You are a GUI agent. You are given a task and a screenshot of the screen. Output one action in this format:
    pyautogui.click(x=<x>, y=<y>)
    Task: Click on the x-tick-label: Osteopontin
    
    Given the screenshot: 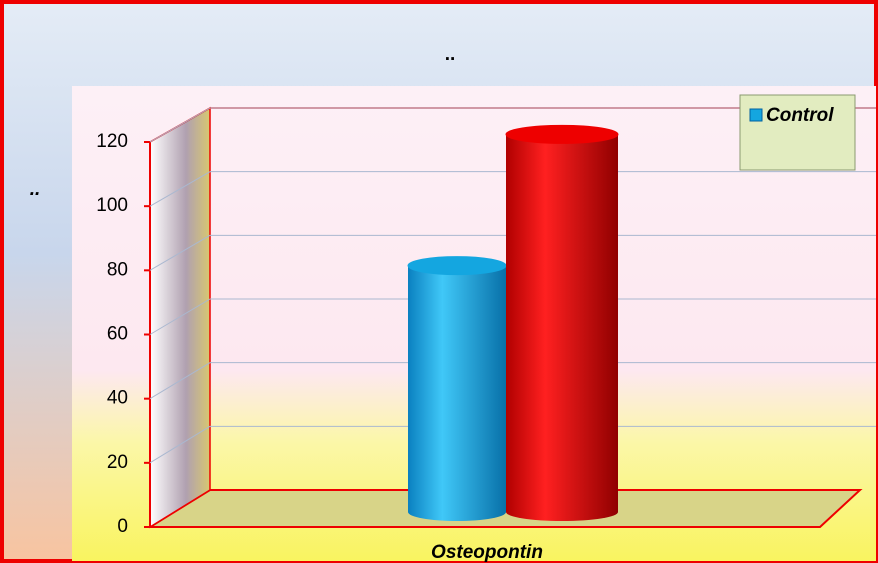 What is the action you would take?
    pyautogui.click(x=487, y=552)
    